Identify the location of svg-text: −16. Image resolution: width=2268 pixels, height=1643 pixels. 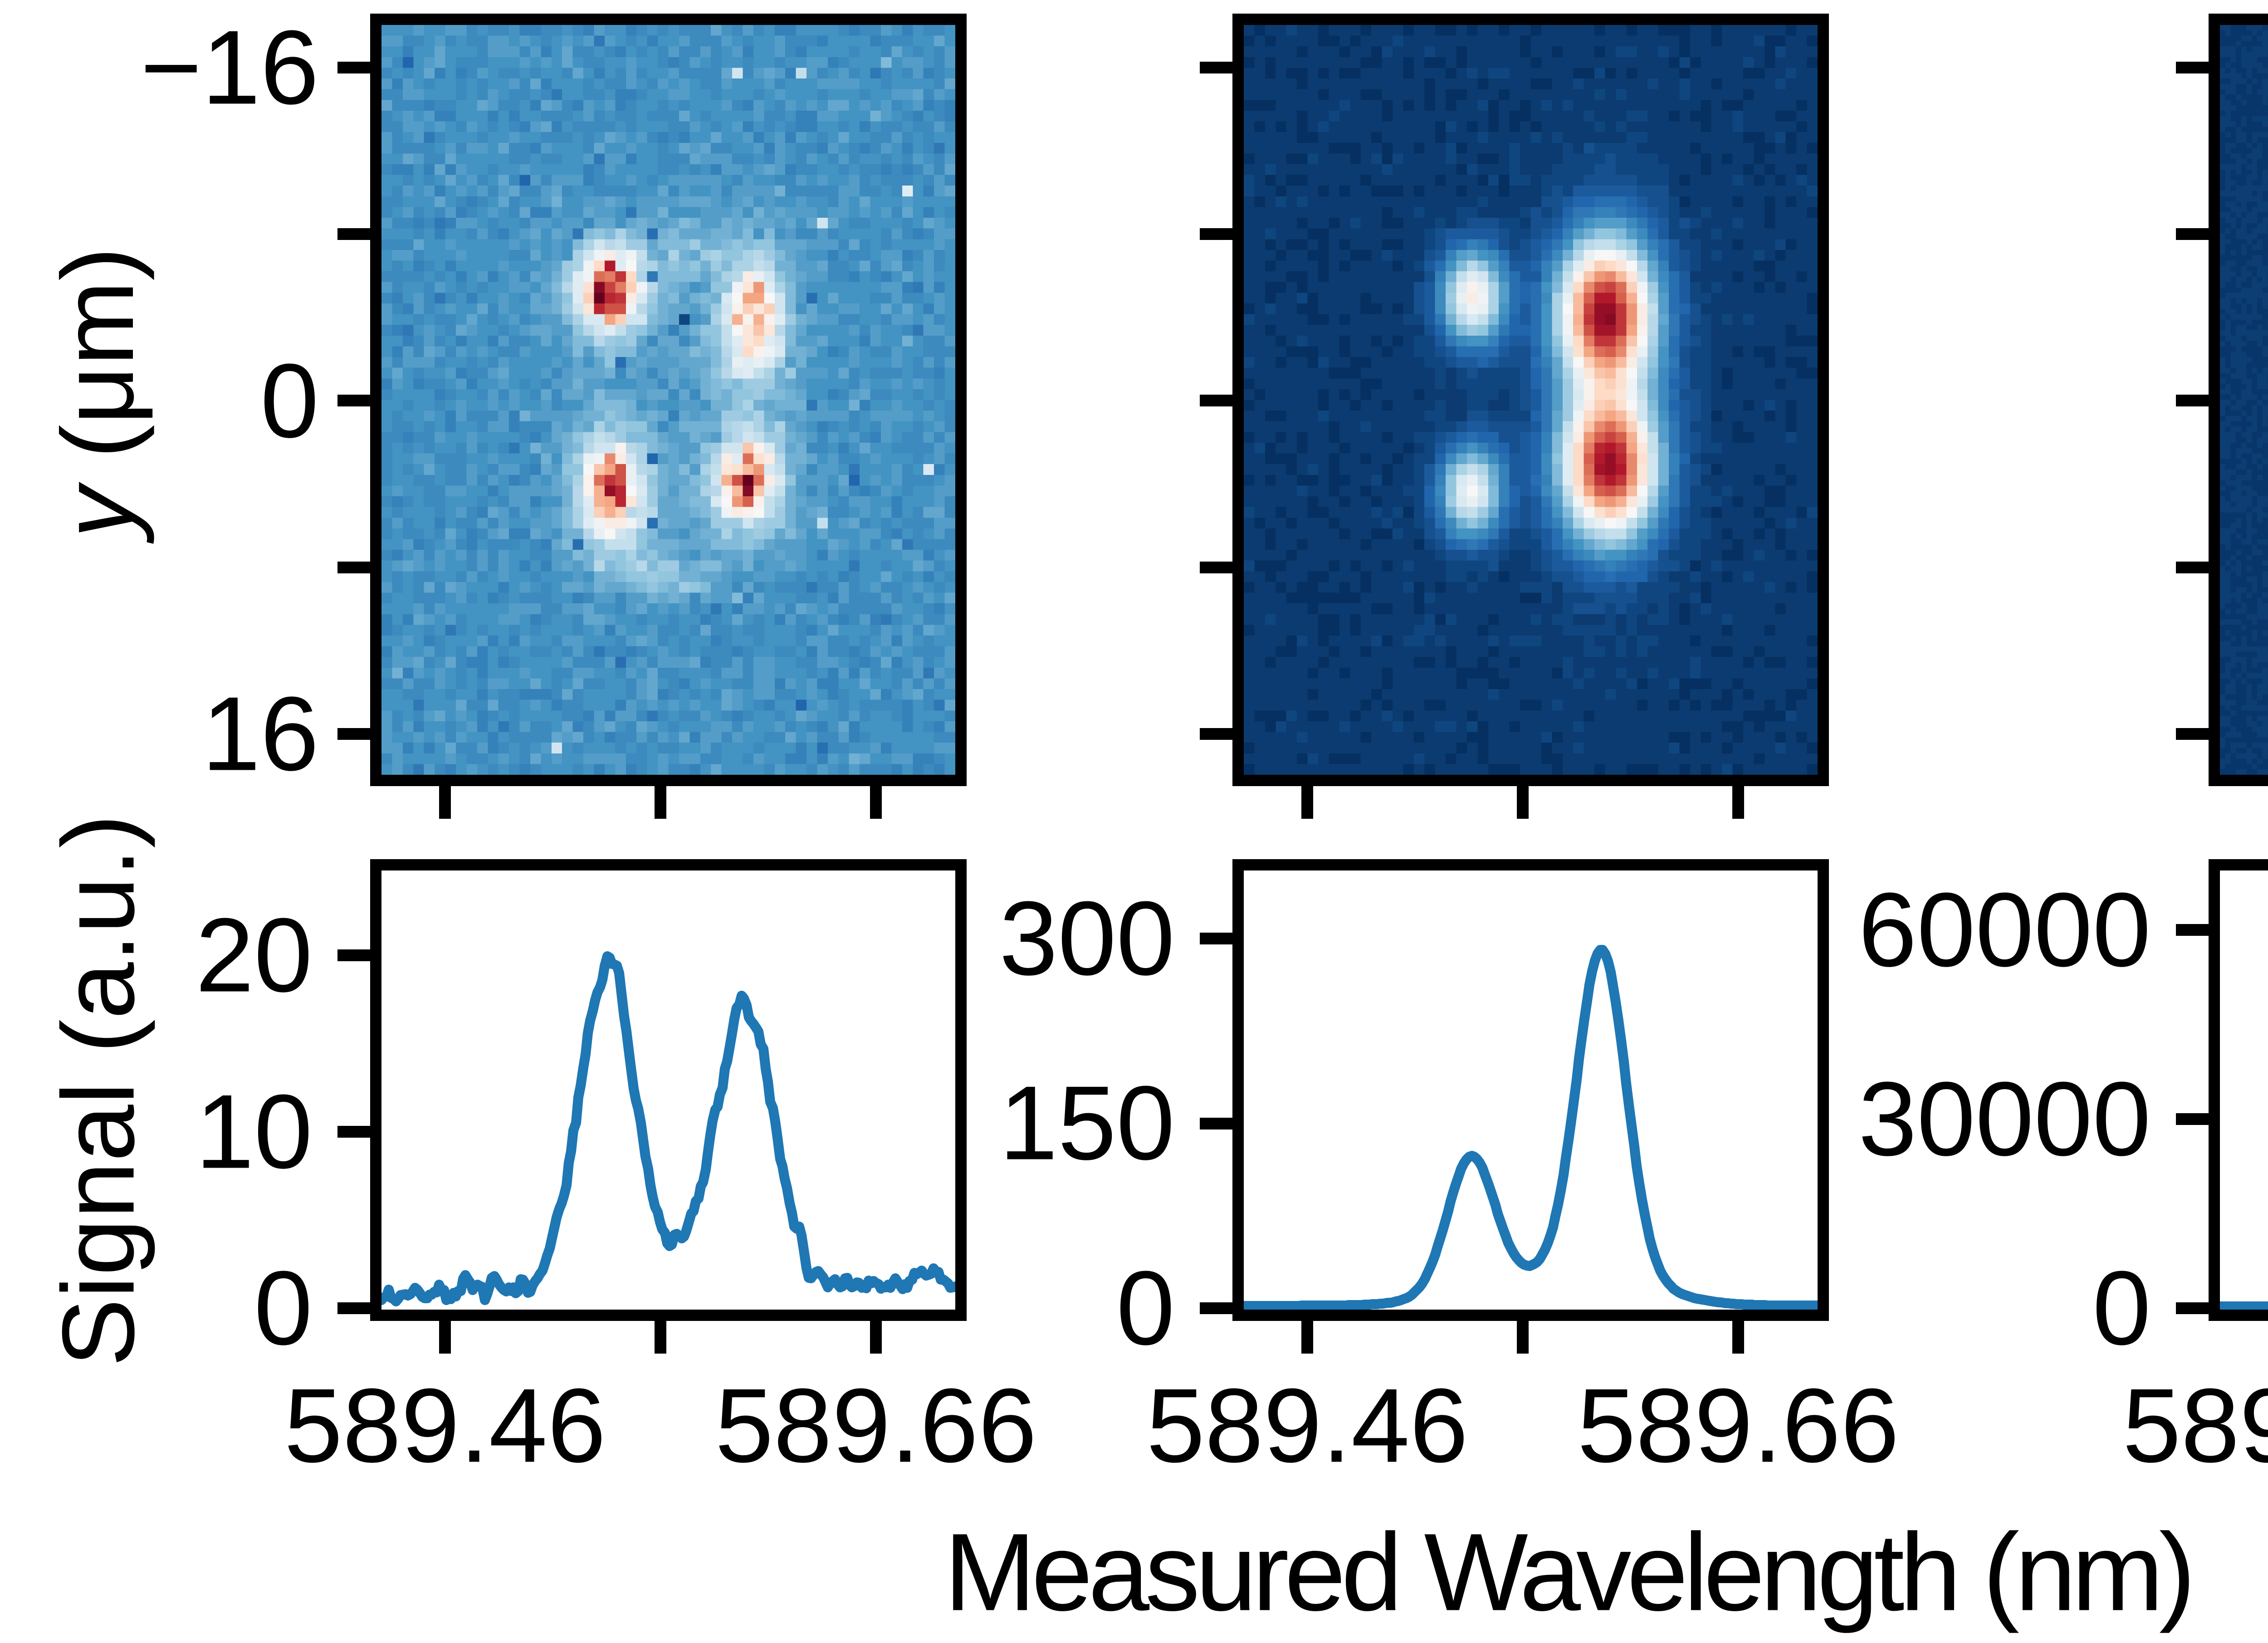
(230, 68).